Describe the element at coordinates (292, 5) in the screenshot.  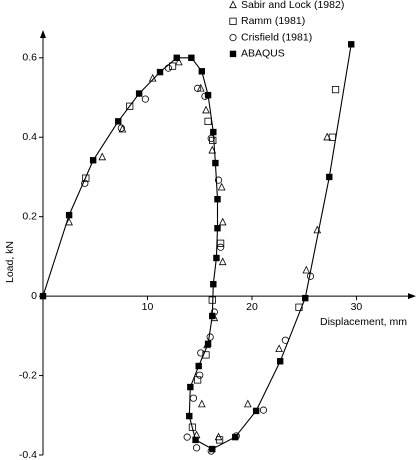
I see `legend-label: Sabir and Lock (1982)` at that location.